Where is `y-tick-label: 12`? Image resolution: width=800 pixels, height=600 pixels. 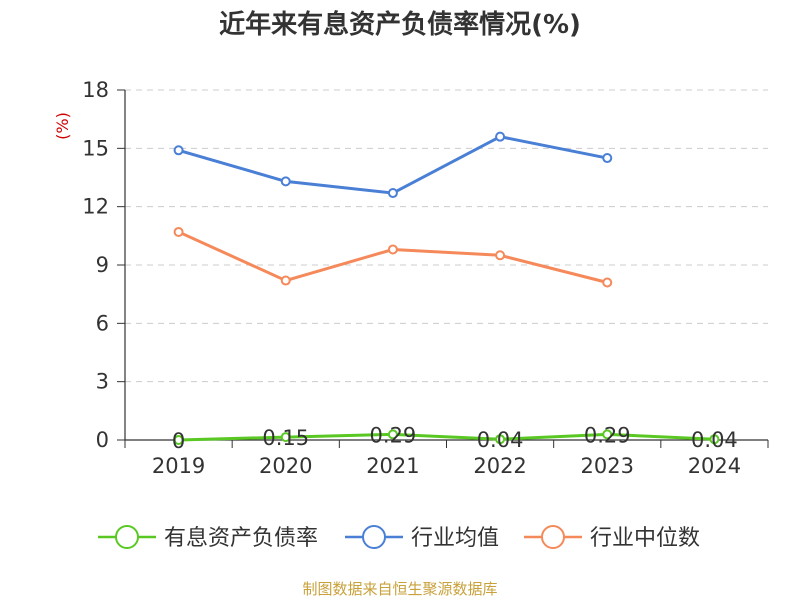 y-tick-label: 12 is located at coordinates (95, 207).